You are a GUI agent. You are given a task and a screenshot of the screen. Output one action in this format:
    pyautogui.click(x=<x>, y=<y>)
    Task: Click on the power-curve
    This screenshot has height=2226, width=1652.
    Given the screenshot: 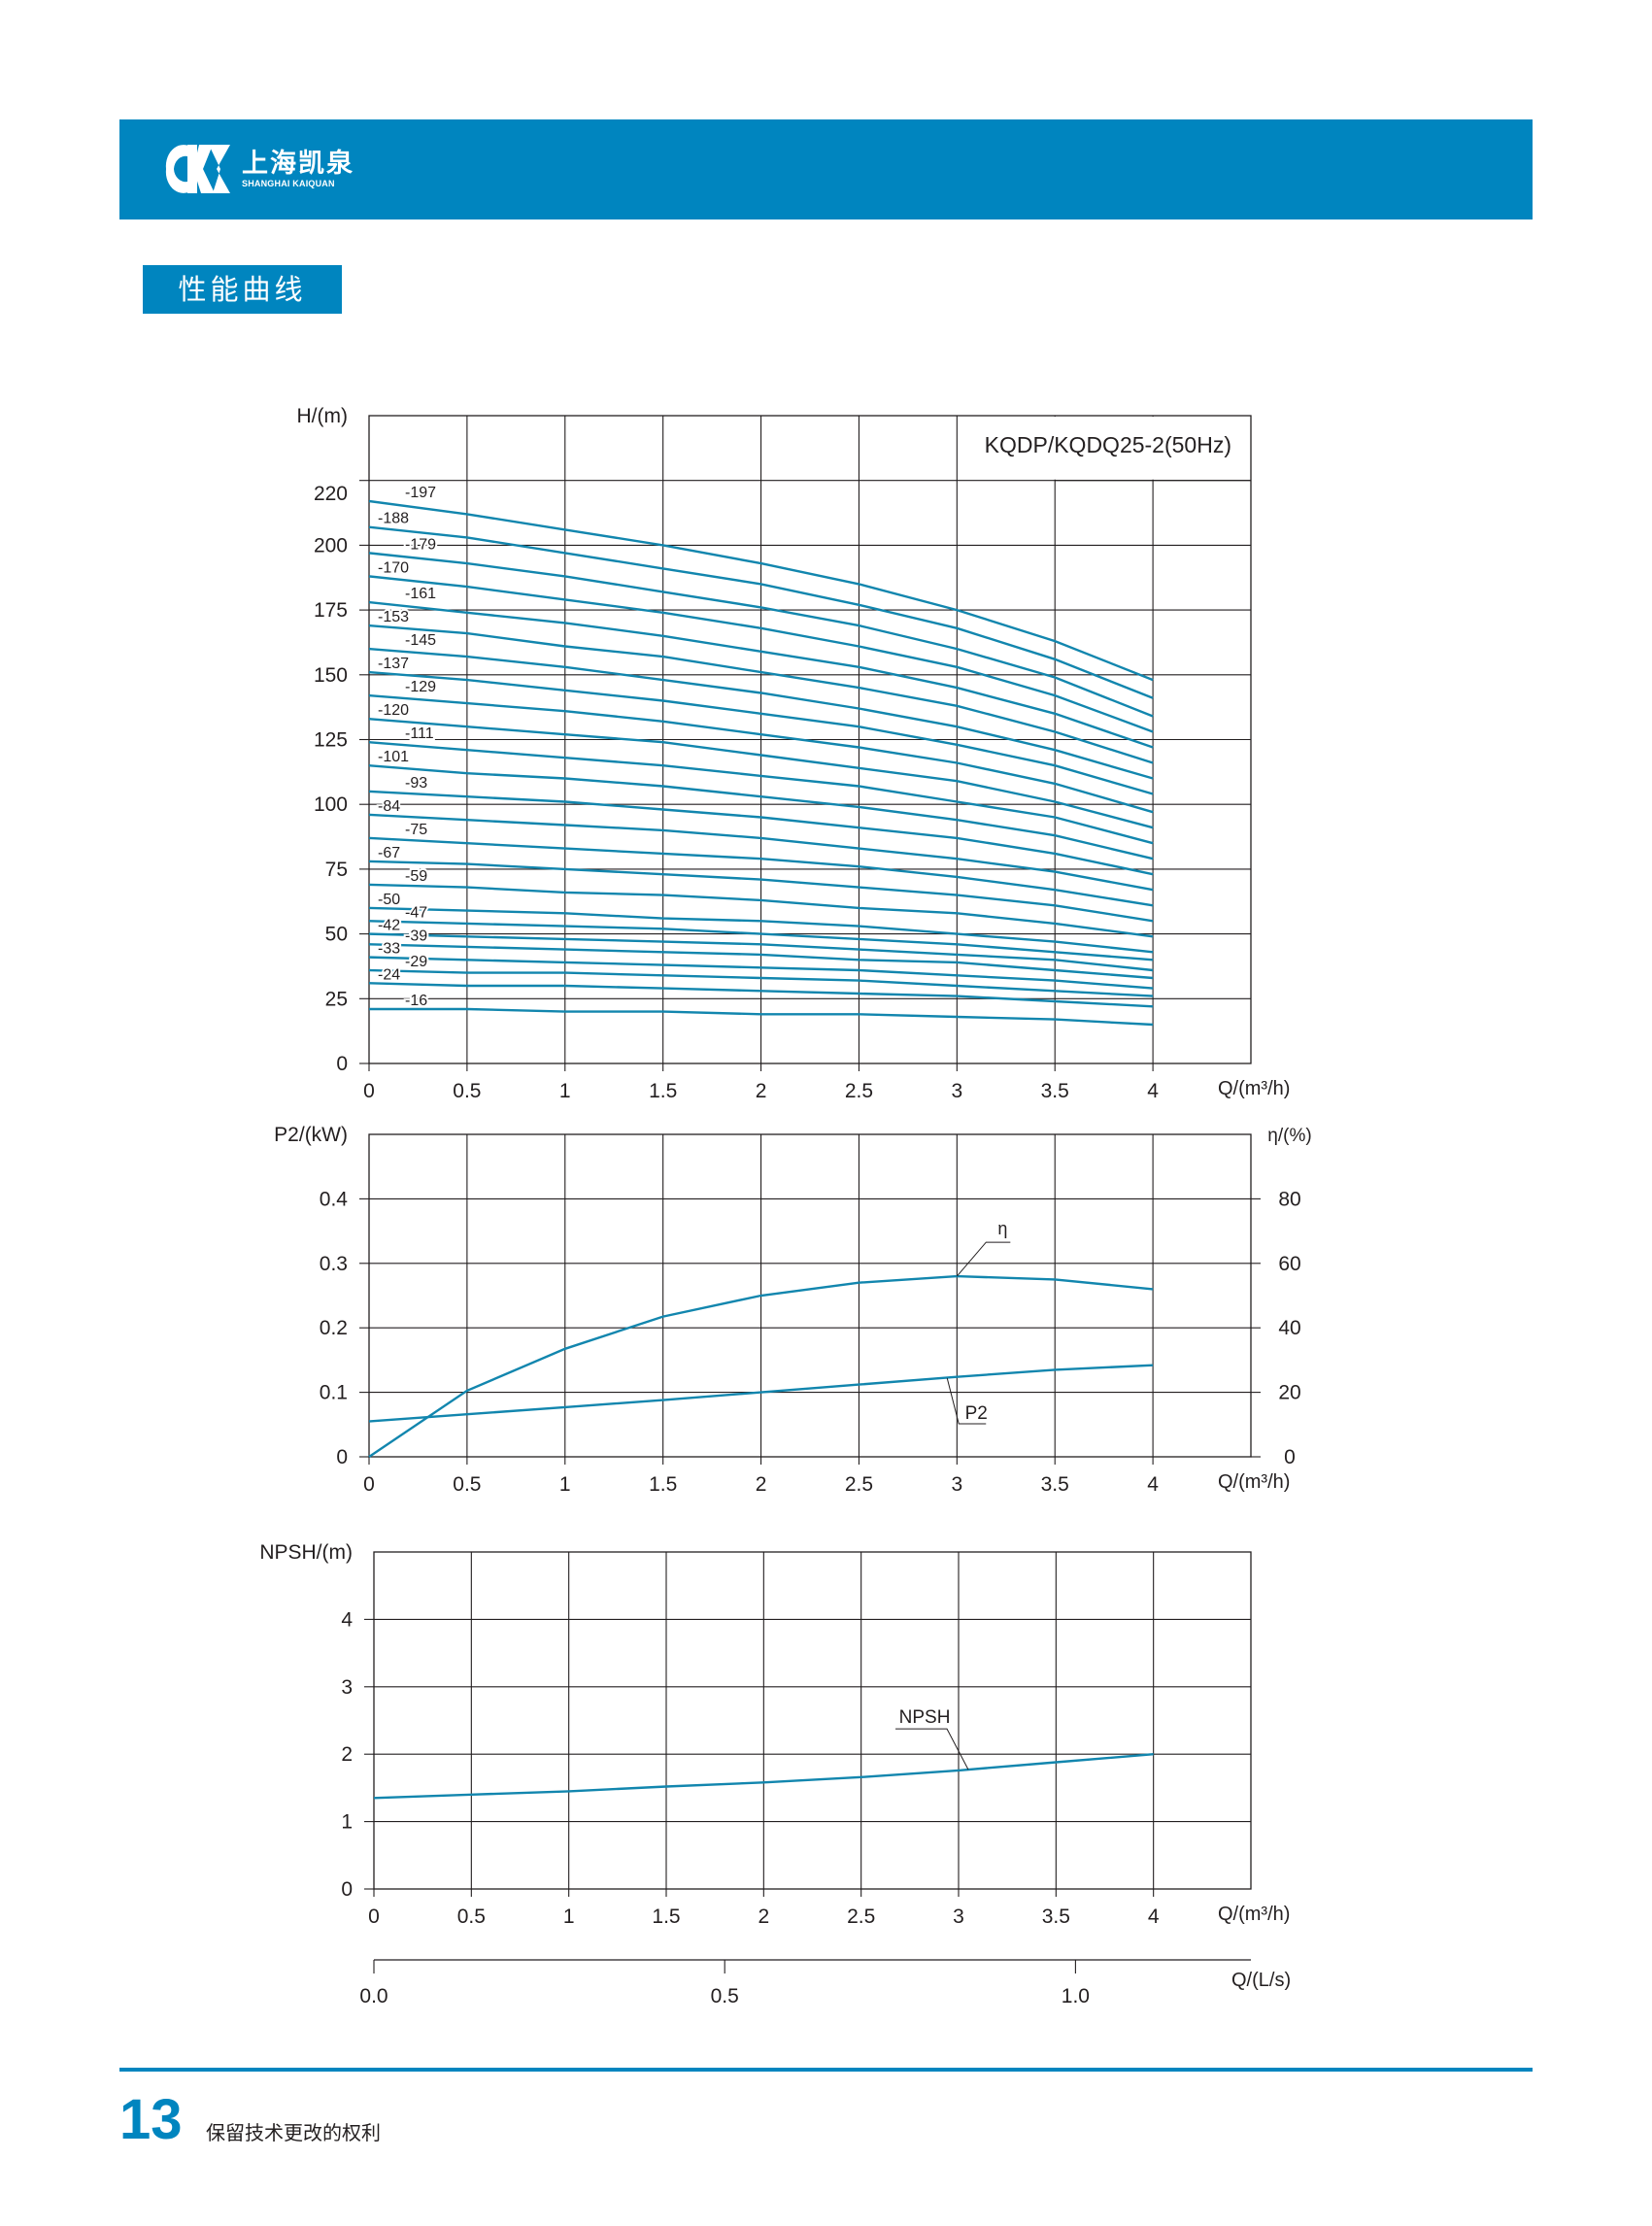 What is the action you would take?
    pyautogui.click(x=761, y=1393)
    